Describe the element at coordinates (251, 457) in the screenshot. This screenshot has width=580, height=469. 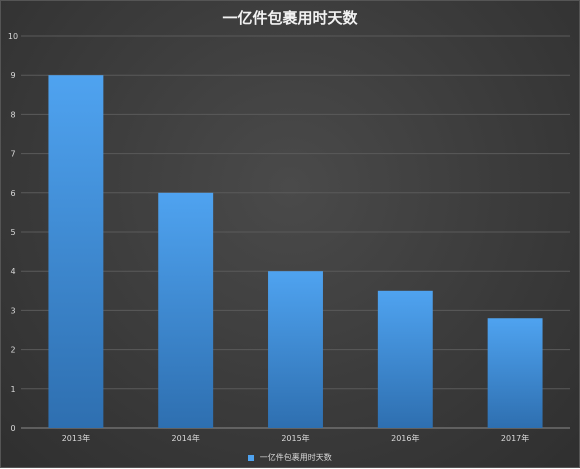
I see `legend-swatch` at that location.